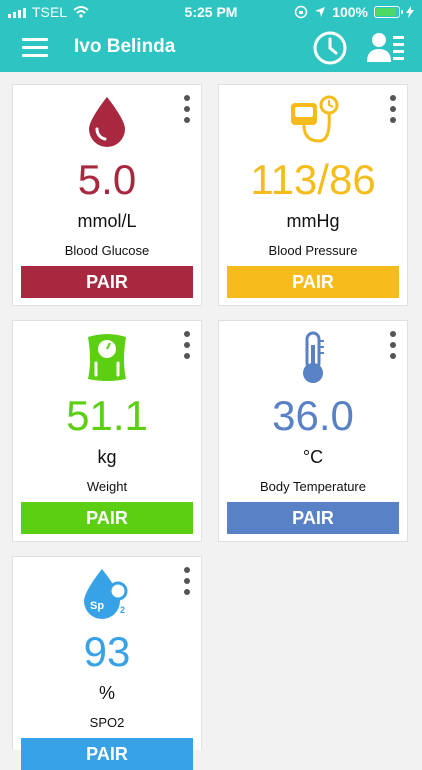 The image size is (422, 770). I want to click on weight-card: 51.1 kg Weight PAIR, so click(107, 431).